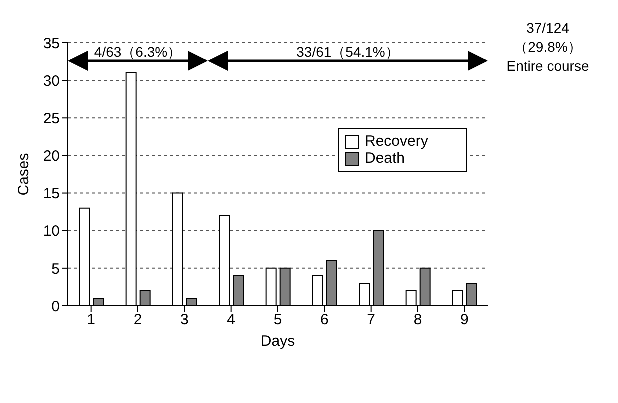 This screenshot has width=618, height=403. I want to click on x-tick-label: 8, so click(418, 320).